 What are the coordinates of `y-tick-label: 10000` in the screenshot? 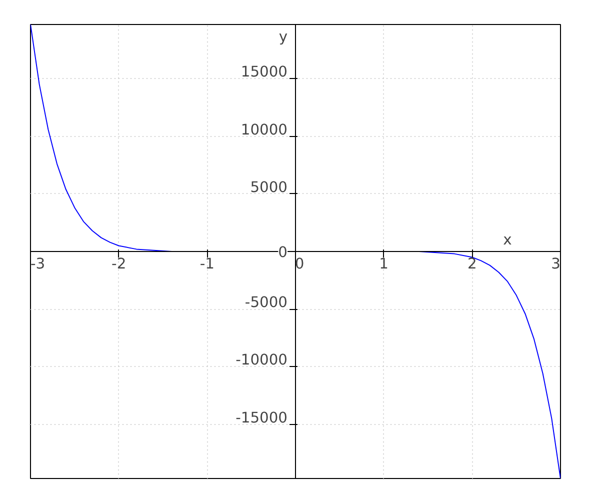 It's located at (264, 129).